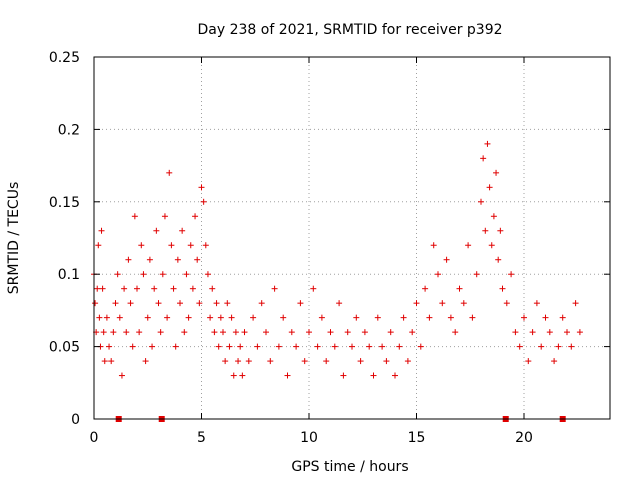 Image resolution: width=640 pixels, height=480 pixels. What do you see at coordinates (417, 438) in the screenshot?
I see `x-tick-label: 15` at bounding box center [417, 438].